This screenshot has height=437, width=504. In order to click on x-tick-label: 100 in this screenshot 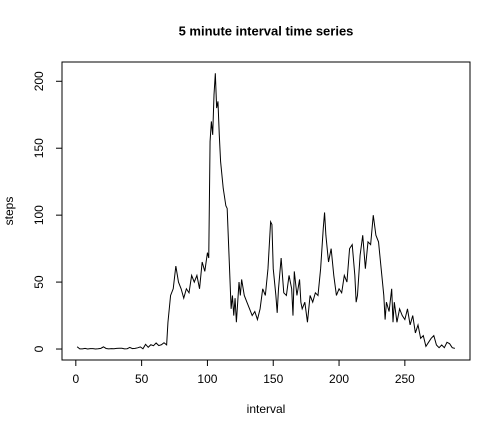, I will do `click(207, 379)`.